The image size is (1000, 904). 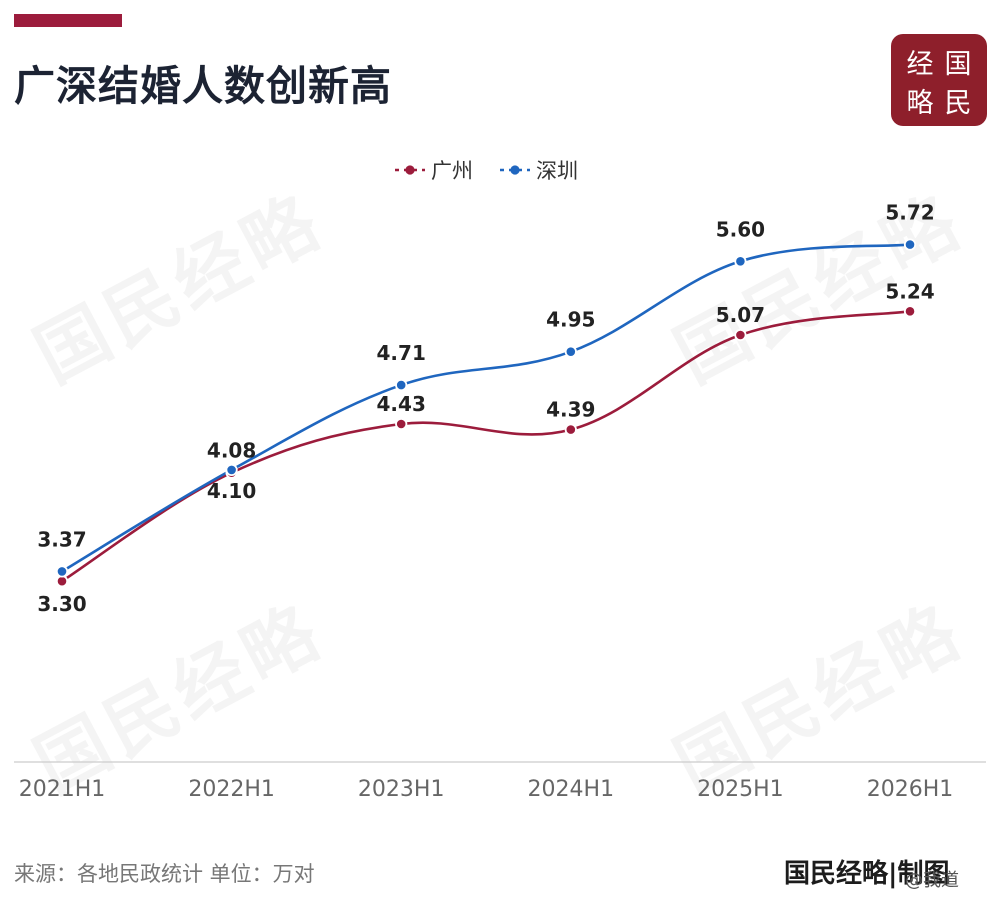 What do you see at coordinates (939, 80) in the screenshot?
I see `brand-logo: 经 国 略 民` at bounding box center [939, 80].